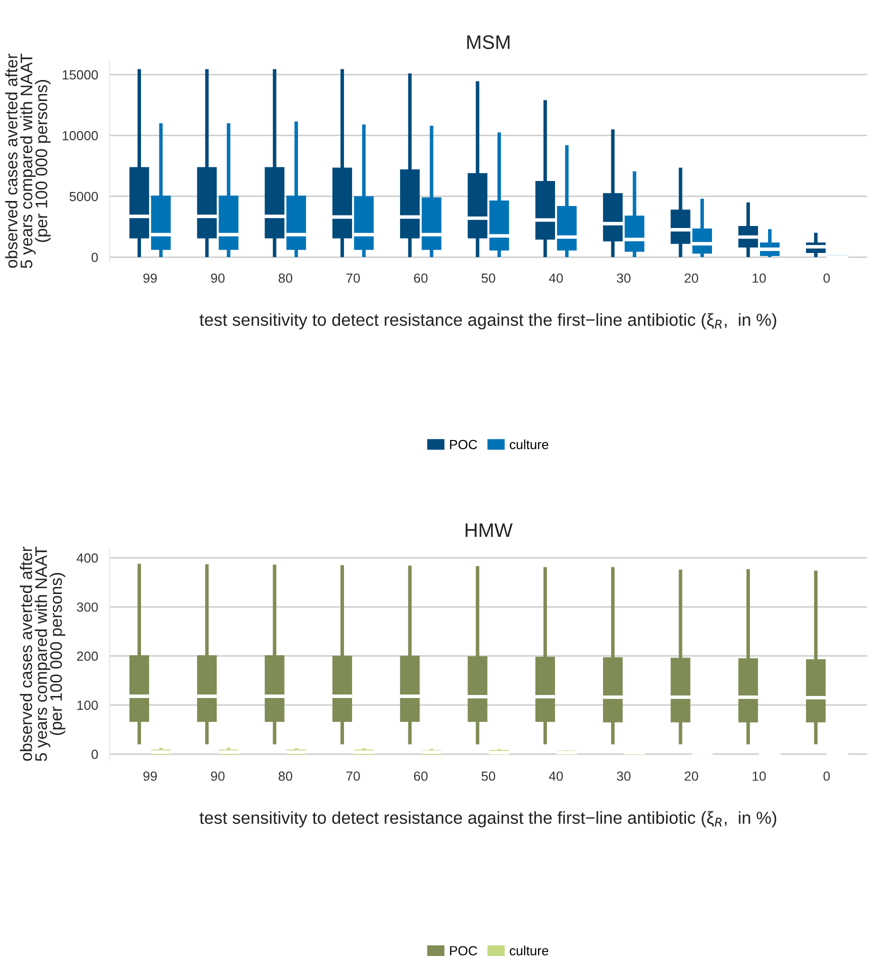 This screenshot has width=876, height=961. I want to click on y-tick-label: 200, so click(87, 656).